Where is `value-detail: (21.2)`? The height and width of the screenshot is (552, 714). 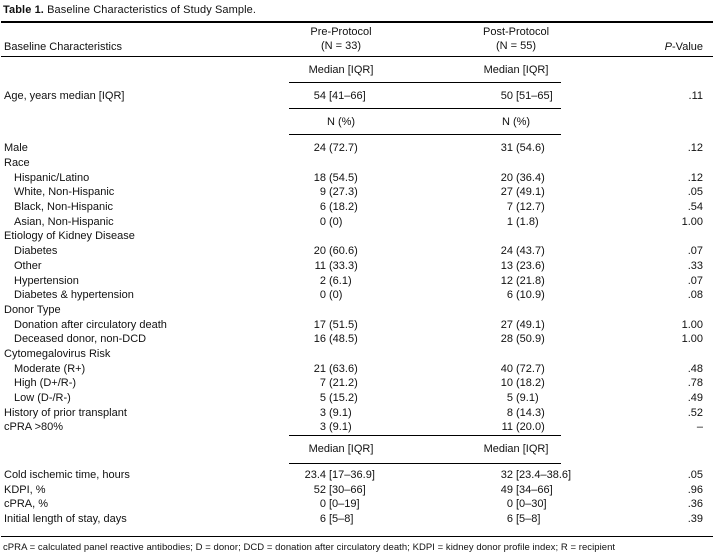
value-detail: (21.2) is located at coordinates (343, 383).